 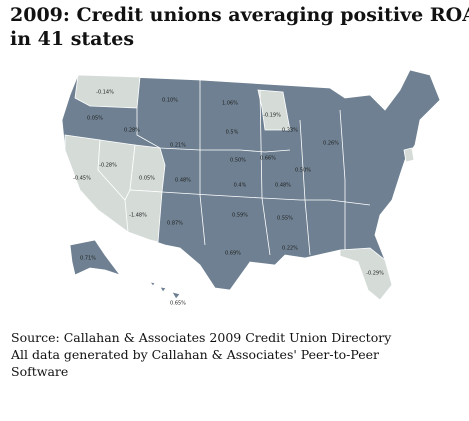 I want to click on title: in 41 states, so click(x=72, y=39).